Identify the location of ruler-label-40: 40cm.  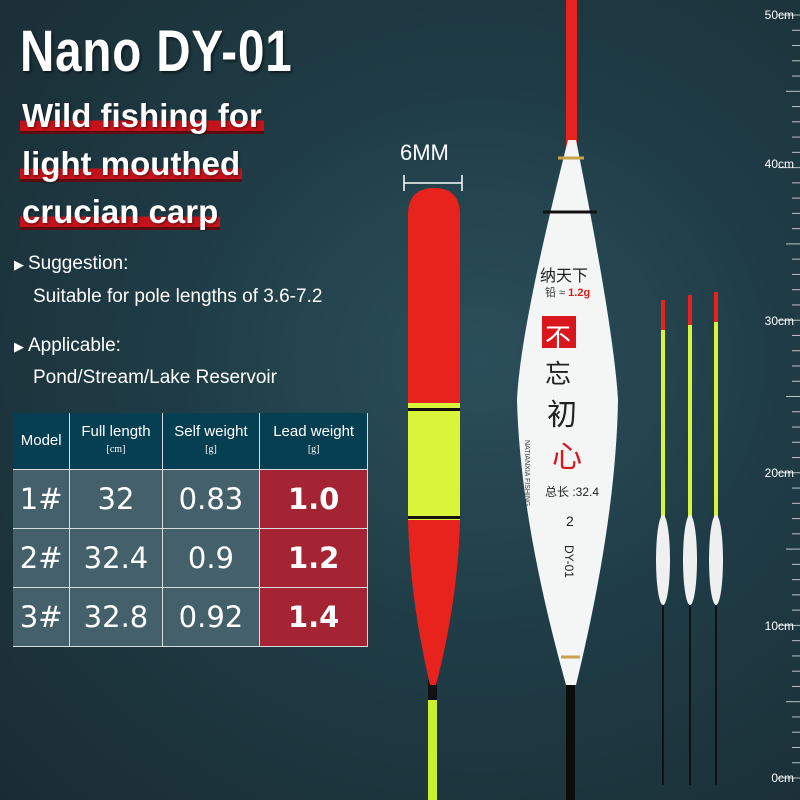
(779, 164).